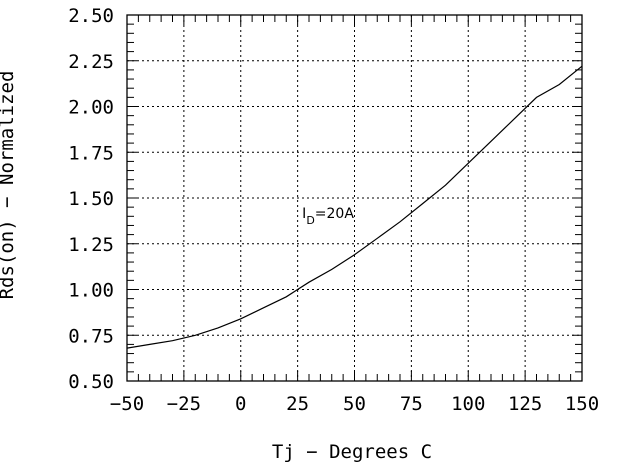  I want to click on y-tick-label: 1.50, so click(91, 199).